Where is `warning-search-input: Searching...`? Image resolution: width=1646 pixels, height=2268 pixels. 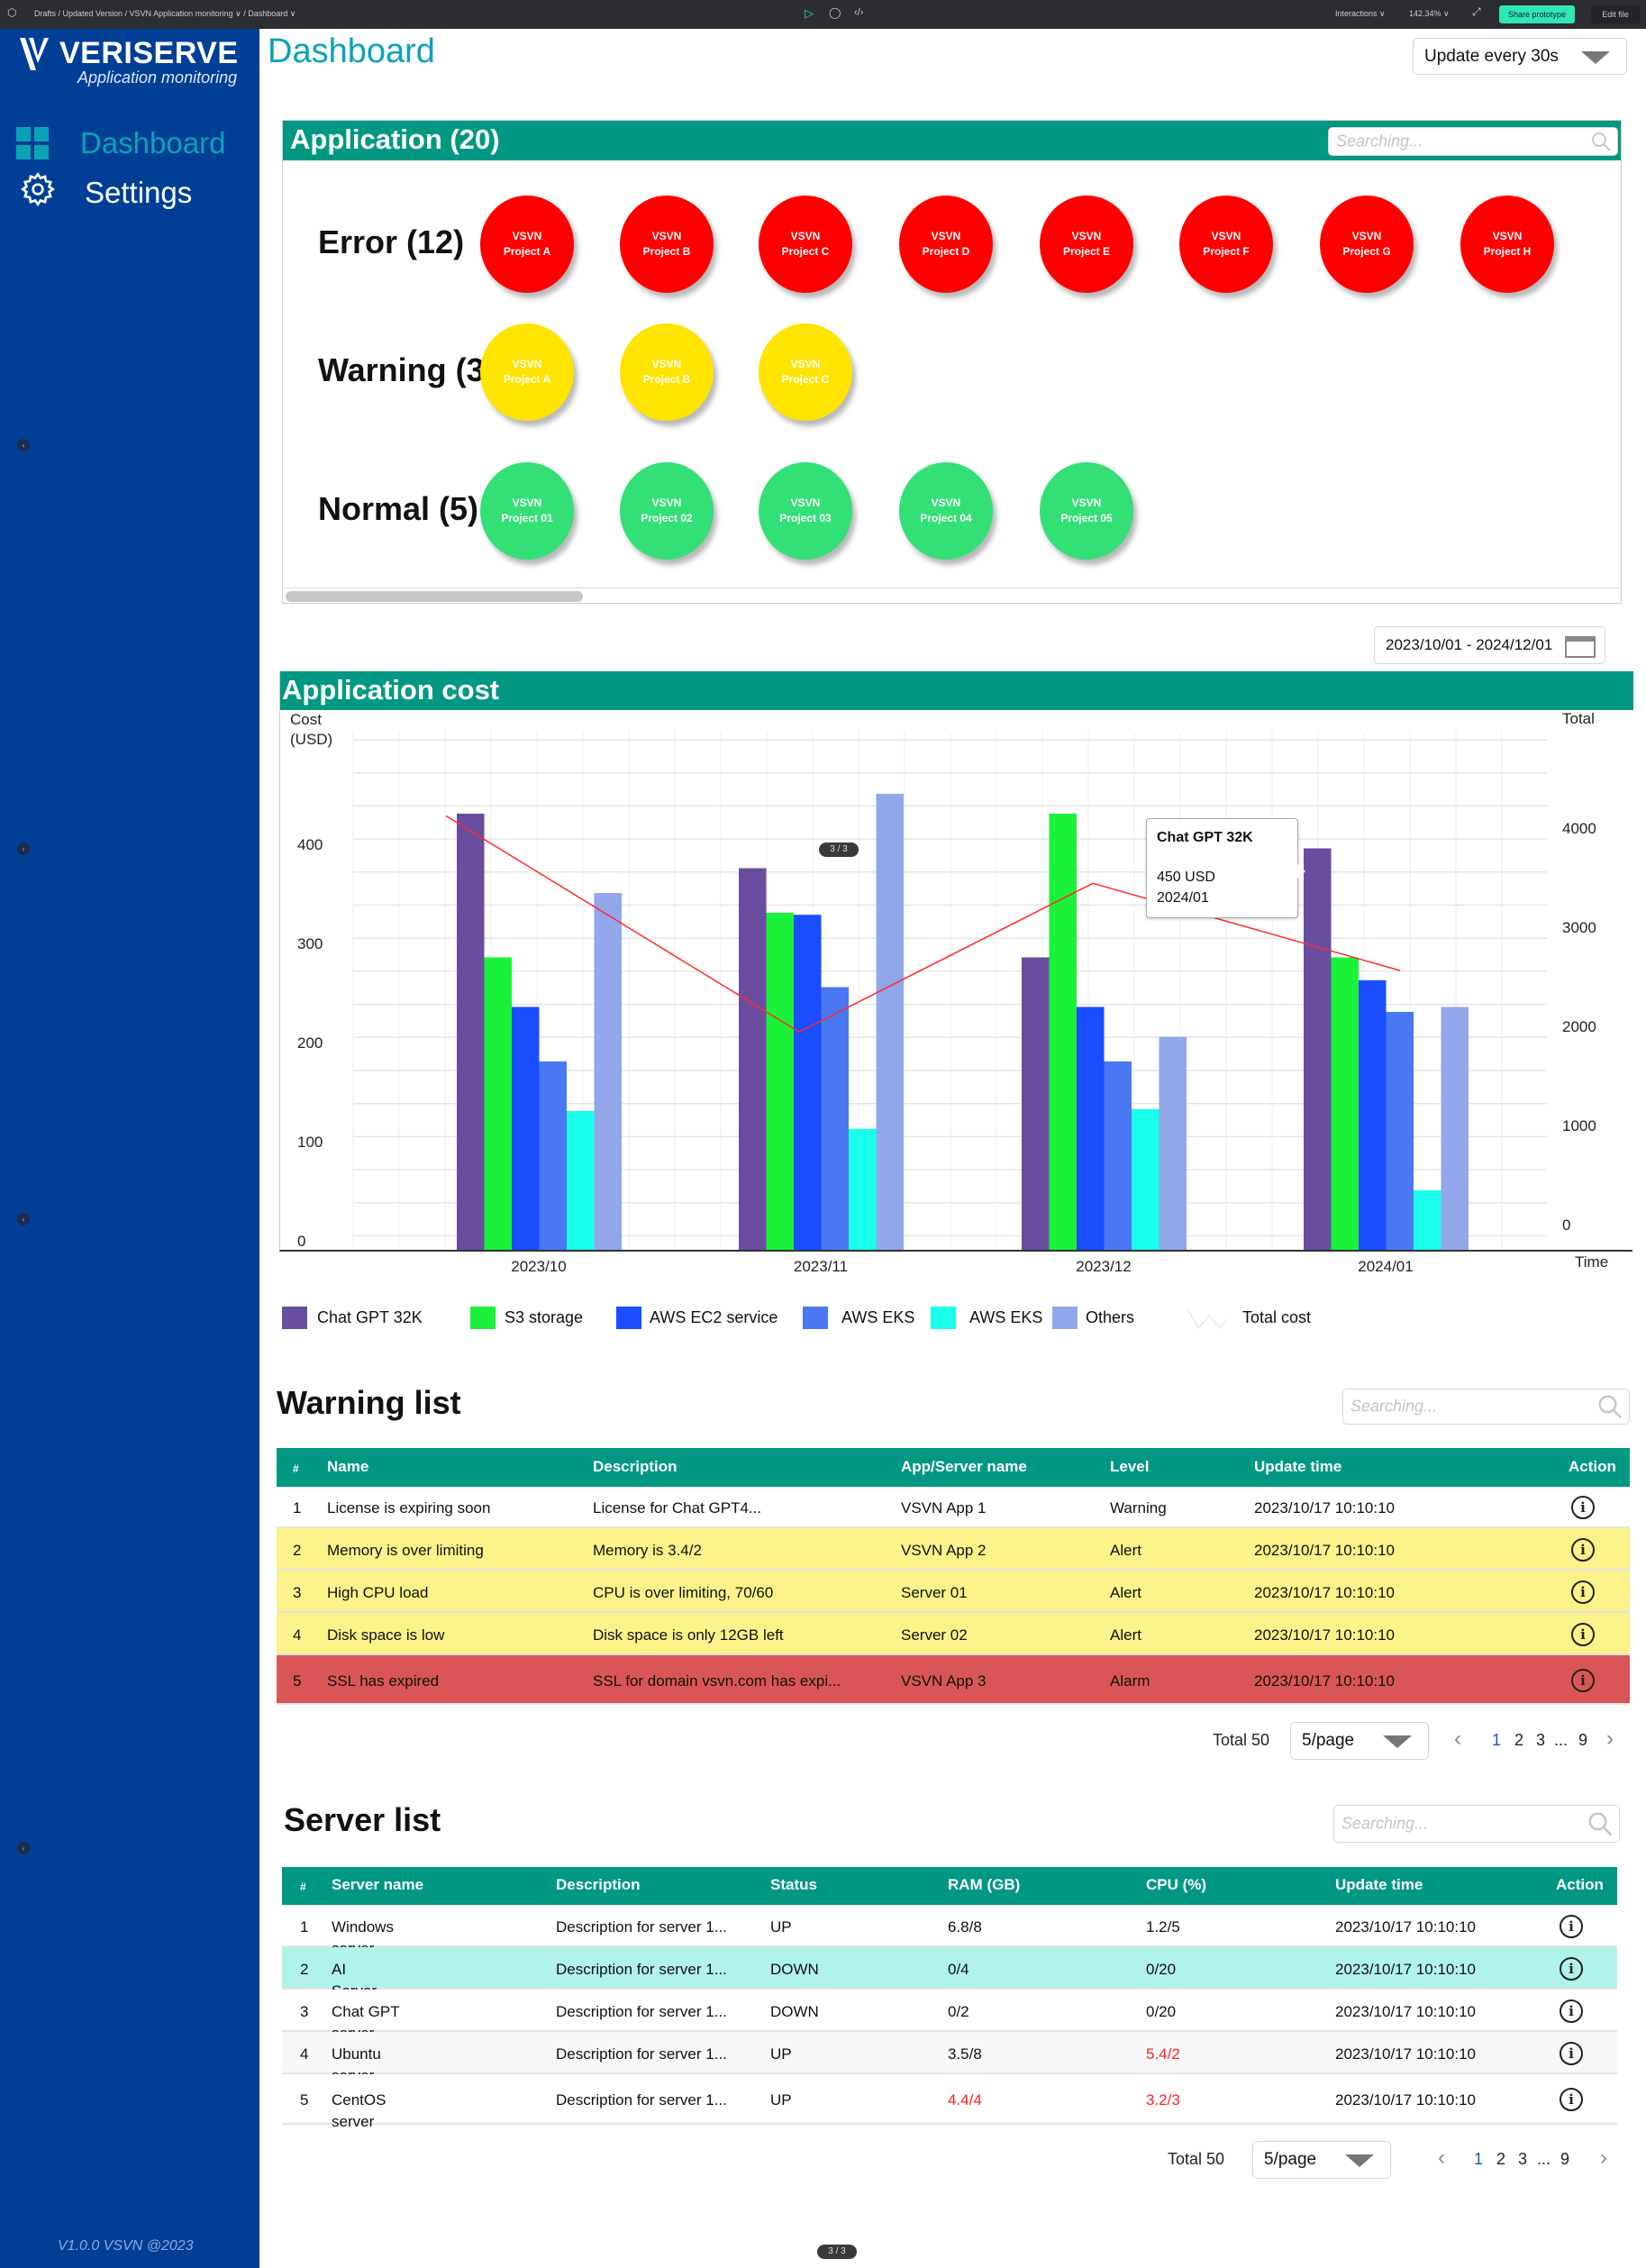 warning-search-input: Searching... is located at coordinates (1486, 1407).